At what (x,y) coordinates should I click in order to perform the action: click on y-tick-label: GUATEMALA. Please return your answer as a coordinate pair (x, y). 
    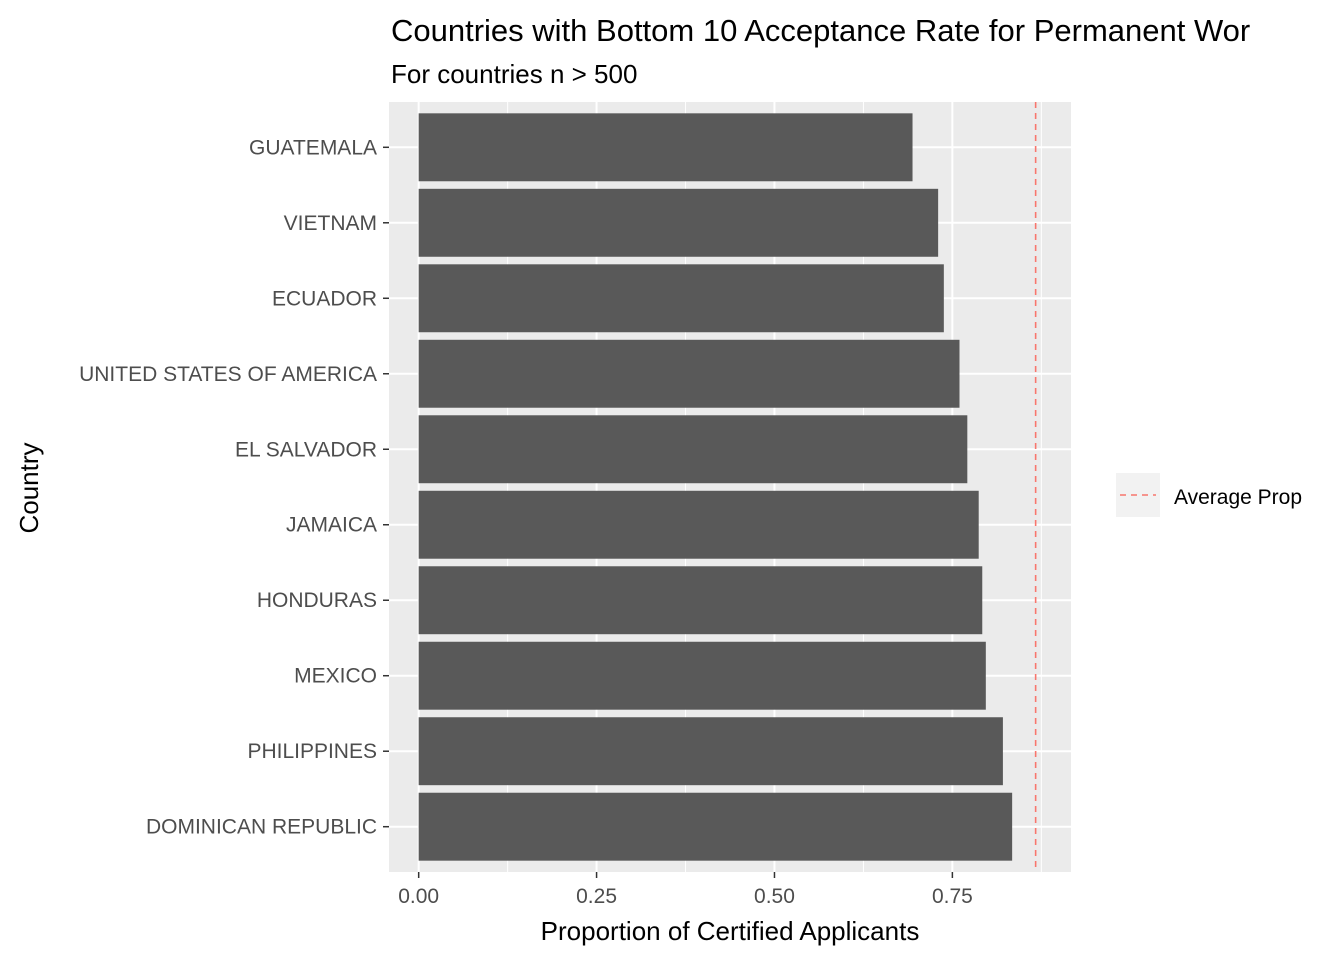
    Looking at the image, I should click on (313, 147).